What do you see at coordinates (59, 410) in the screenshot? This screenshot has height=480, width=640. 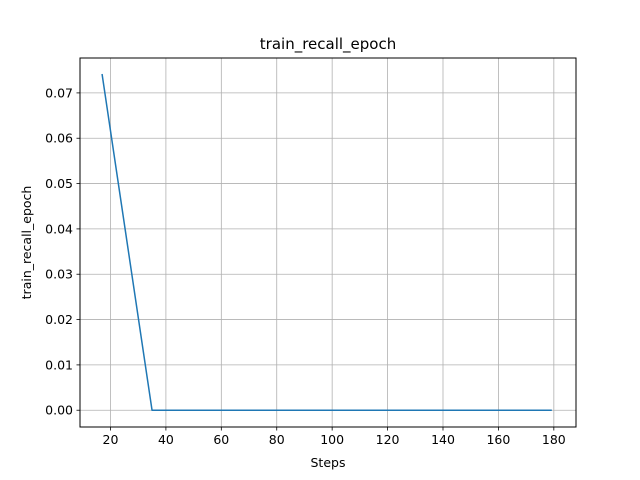 I see `y-tick-label: 0.00` at bounding box center [59, 410].